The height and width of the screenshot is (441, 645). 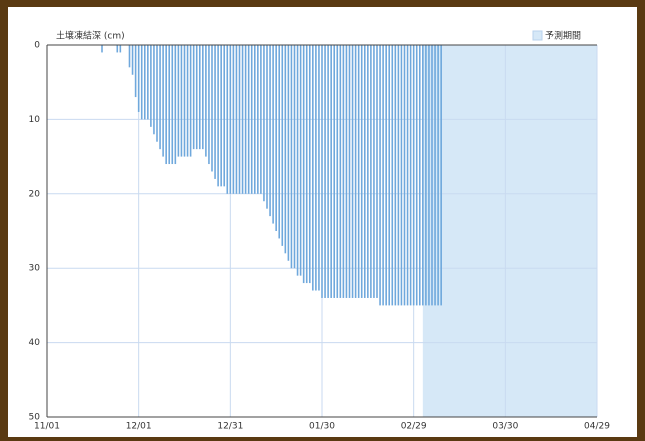 What do you see at coordinates (139, 427) in the screenshot?
I see `x-tick-label: 12/01` at bounding box center [139, 427].